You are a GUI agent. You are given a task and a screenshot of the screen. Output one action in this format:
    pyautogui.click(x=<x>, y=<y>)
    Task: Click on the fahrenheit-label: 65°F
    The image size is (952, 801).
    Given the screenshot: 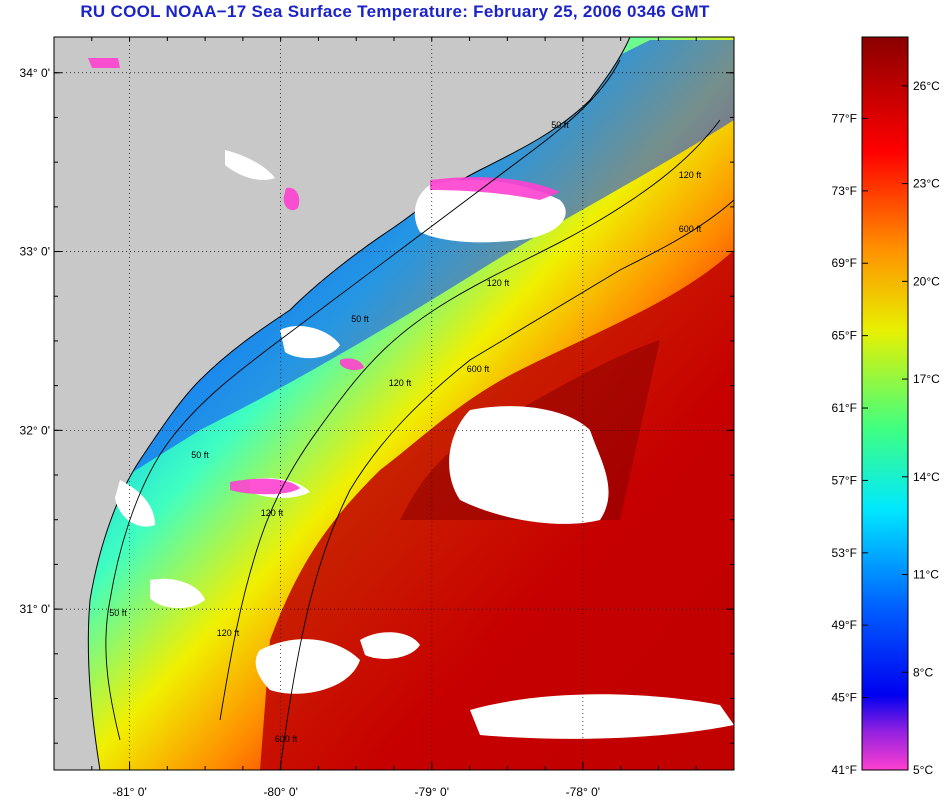 What is the action you would take?
    pyautogui.click(x=844, y=336)
    